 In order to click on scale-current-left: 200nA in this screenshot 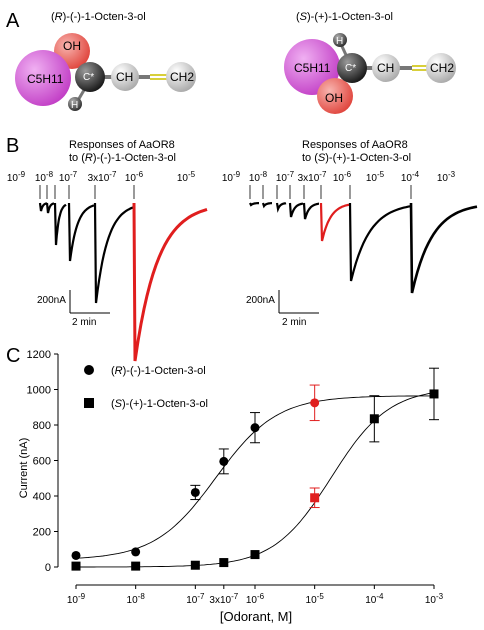, I will do `click(51, 300)`.